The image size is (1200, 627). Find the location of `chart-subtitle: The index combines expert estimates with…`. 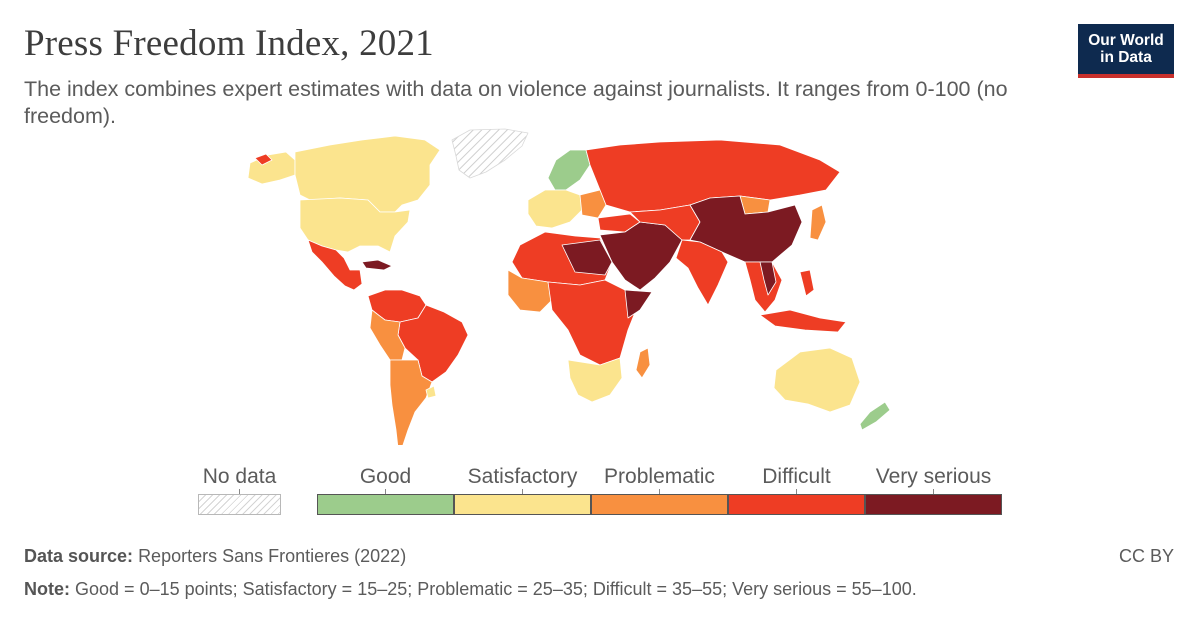

chart-subtitle: The index combines expert estimates with… is located at coordinates (516, 102).